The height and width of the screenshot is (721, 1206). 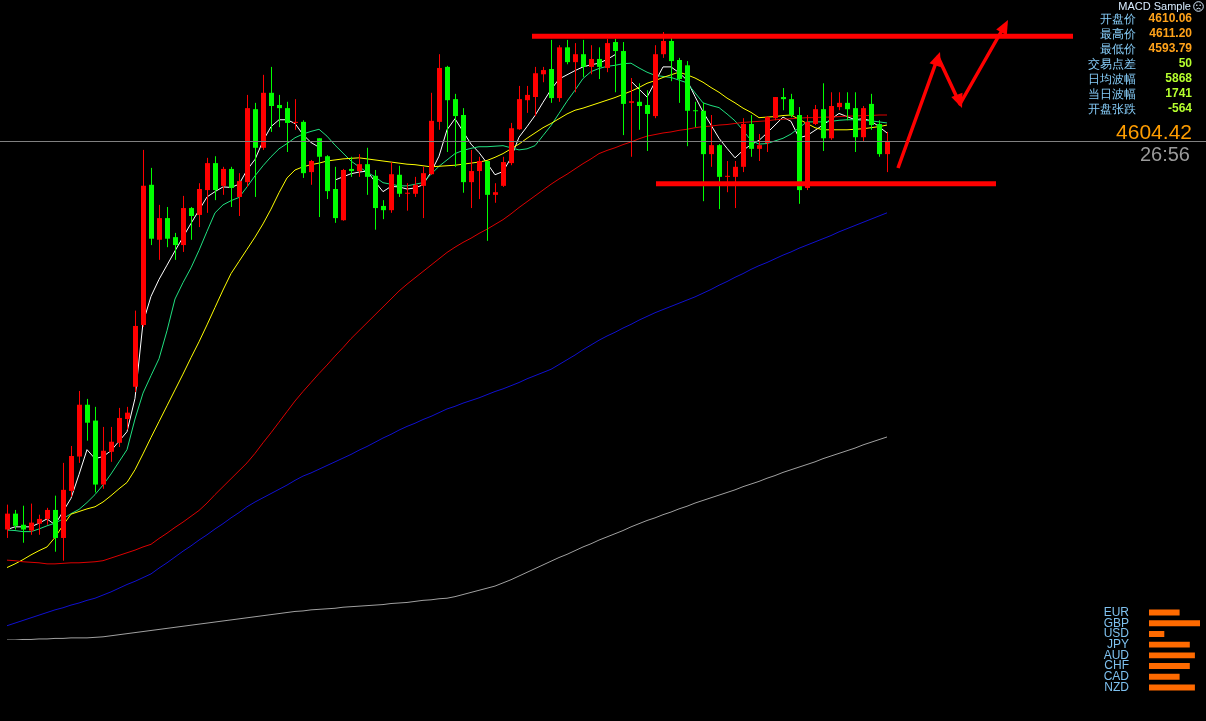 I want to click on text: 开盘价, so click(x=1118, y=19).